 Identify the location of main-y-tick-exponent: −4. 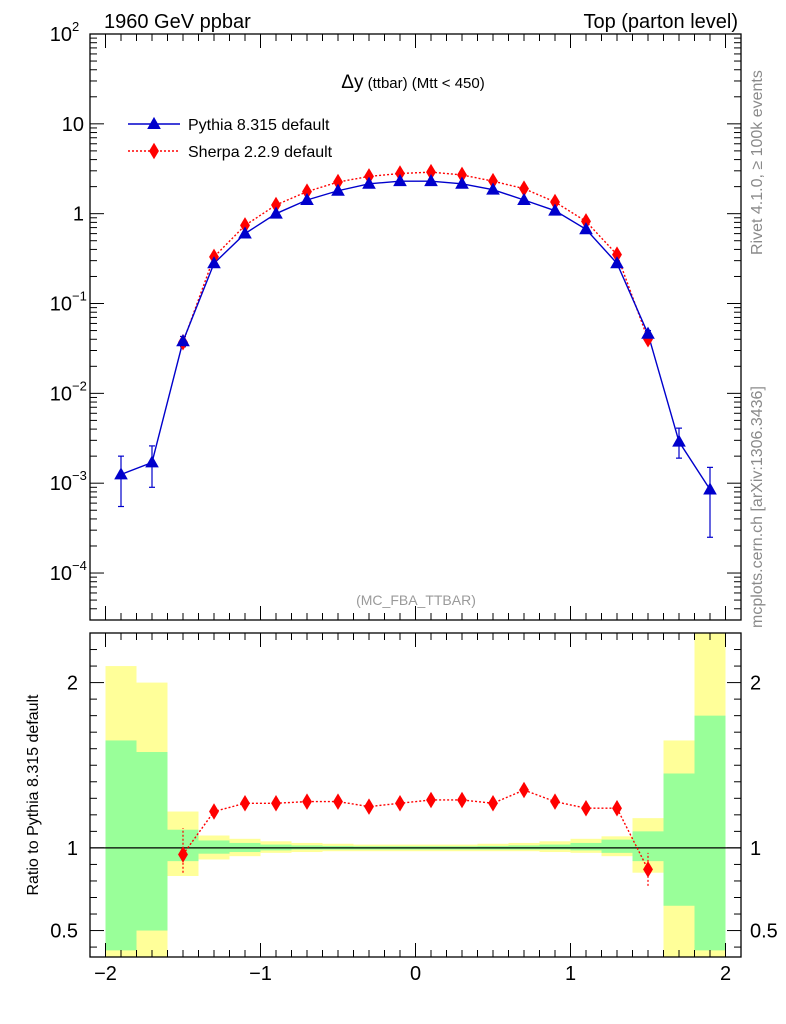
(79, 565).